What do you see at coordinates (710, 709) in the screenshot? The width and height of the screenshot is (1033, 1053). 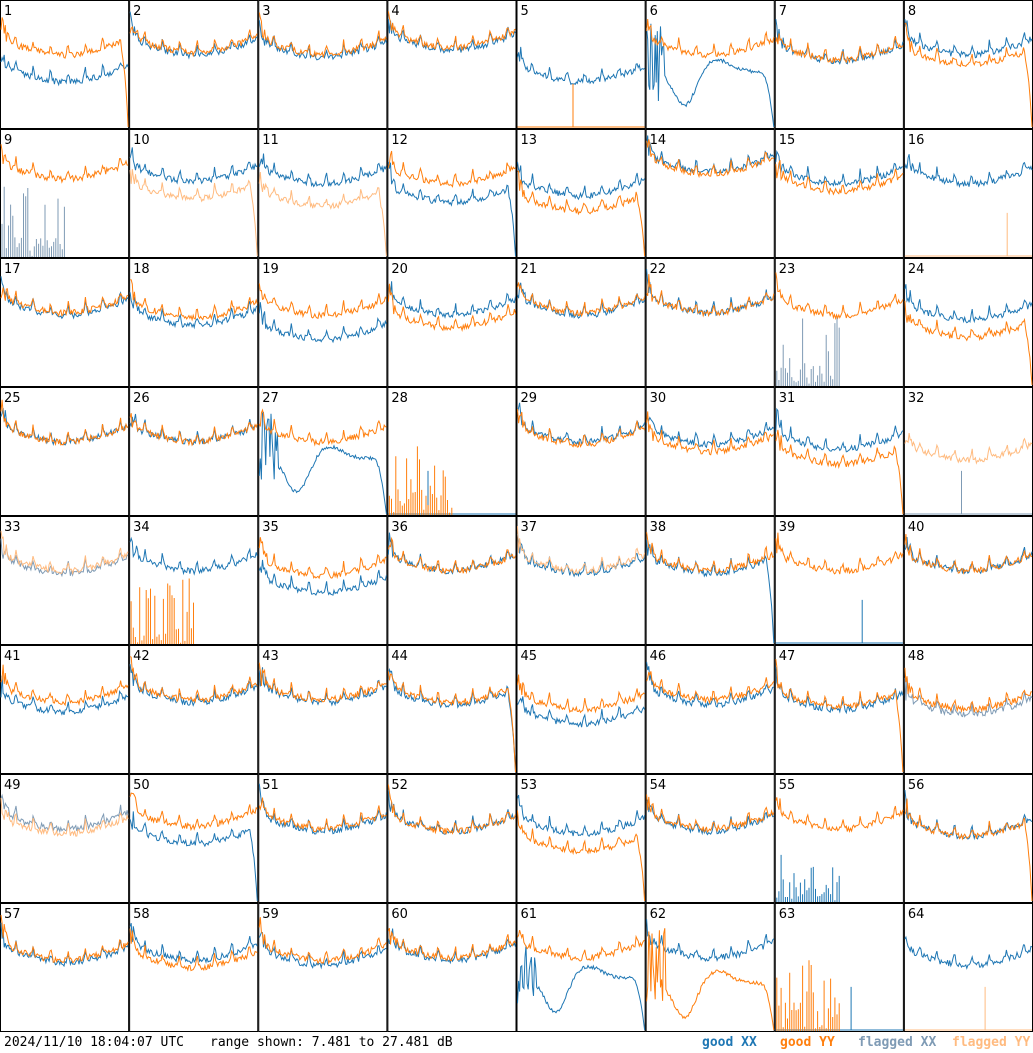 I see `panel-46: 46` at bounding box center [710, 709].